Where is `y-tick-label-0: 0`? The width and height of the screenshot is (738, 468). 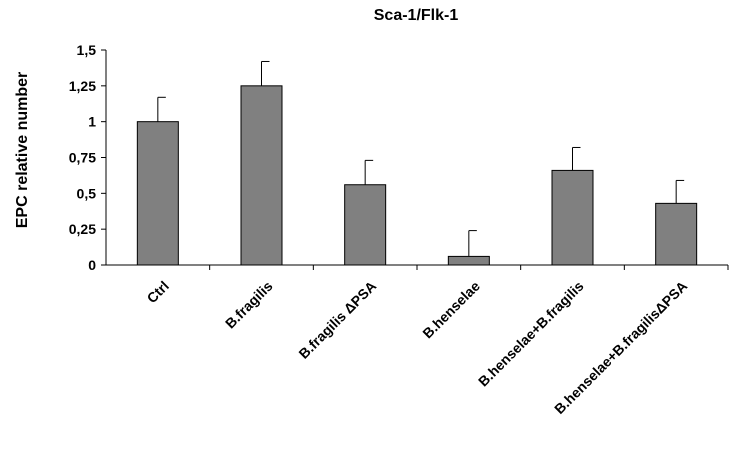
y-tick-label-0: 0 is located at coordinates (92, 265).